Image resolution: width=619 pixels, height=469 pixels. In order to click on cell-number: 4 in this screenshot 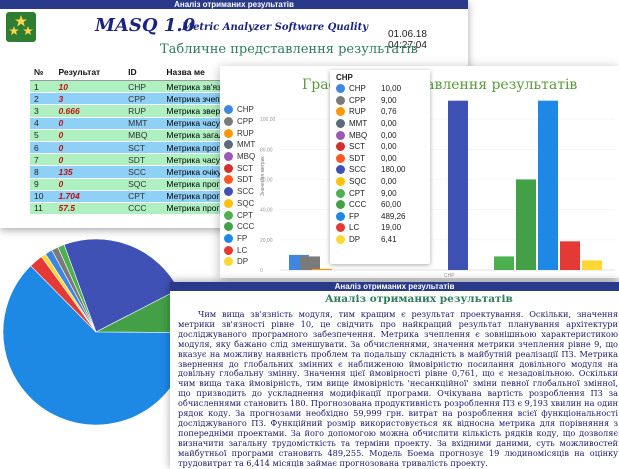, I will do `click(42, 123)`.